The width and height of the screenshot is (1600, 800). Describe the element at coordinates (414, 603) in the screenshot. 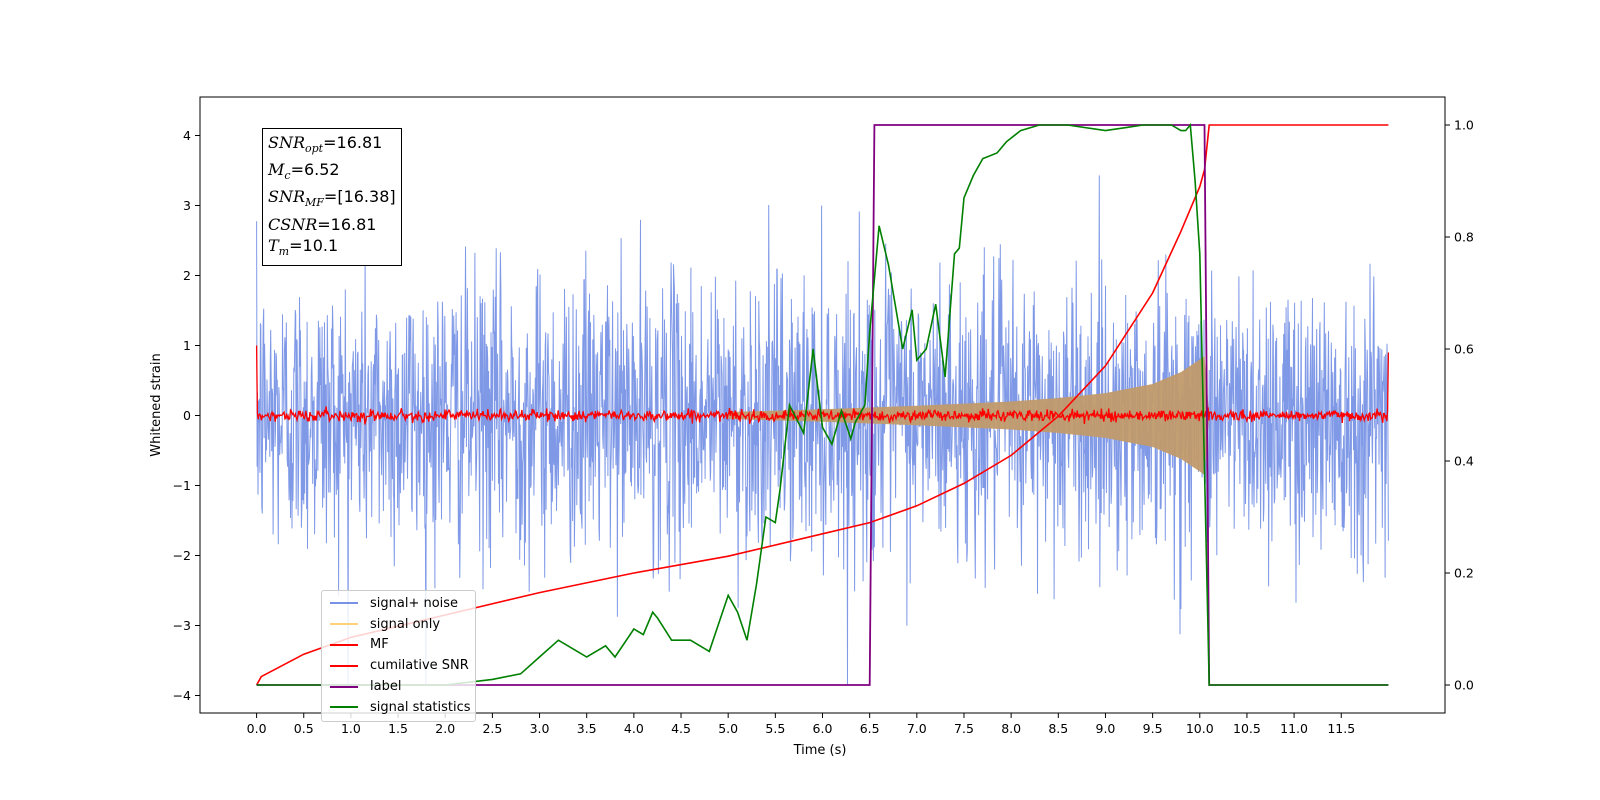

I see `legend-label: signal+ noise` at that location.